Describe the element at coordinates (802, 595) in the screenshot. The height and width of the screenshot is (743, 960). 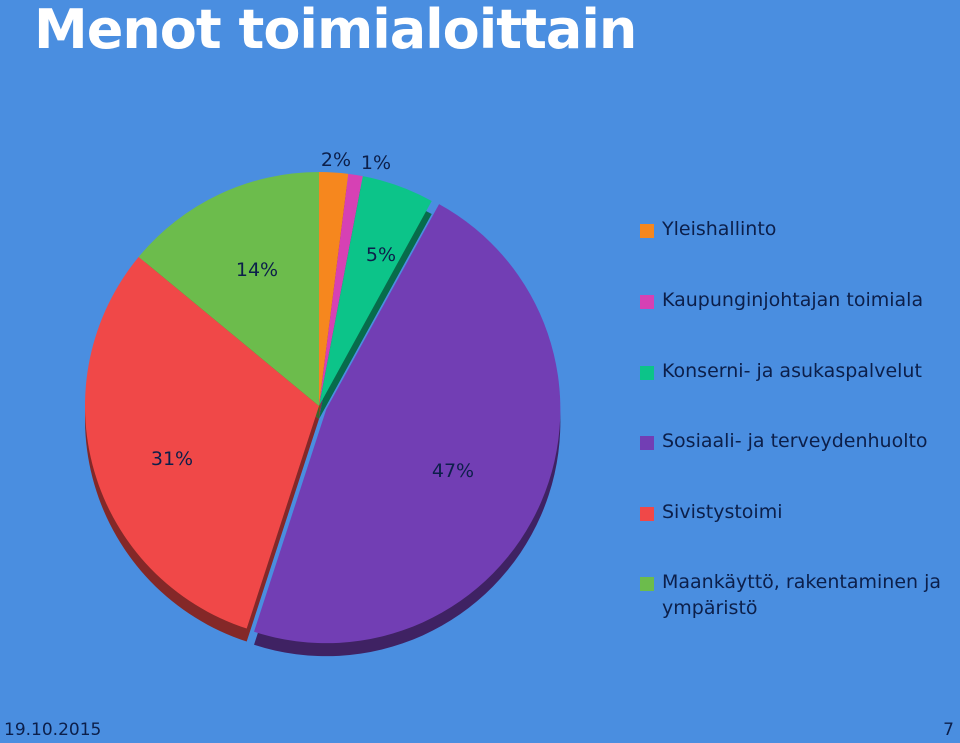
I see `legend-label: Maankäyttö, rakentaminen ja ympäristö` at that location.